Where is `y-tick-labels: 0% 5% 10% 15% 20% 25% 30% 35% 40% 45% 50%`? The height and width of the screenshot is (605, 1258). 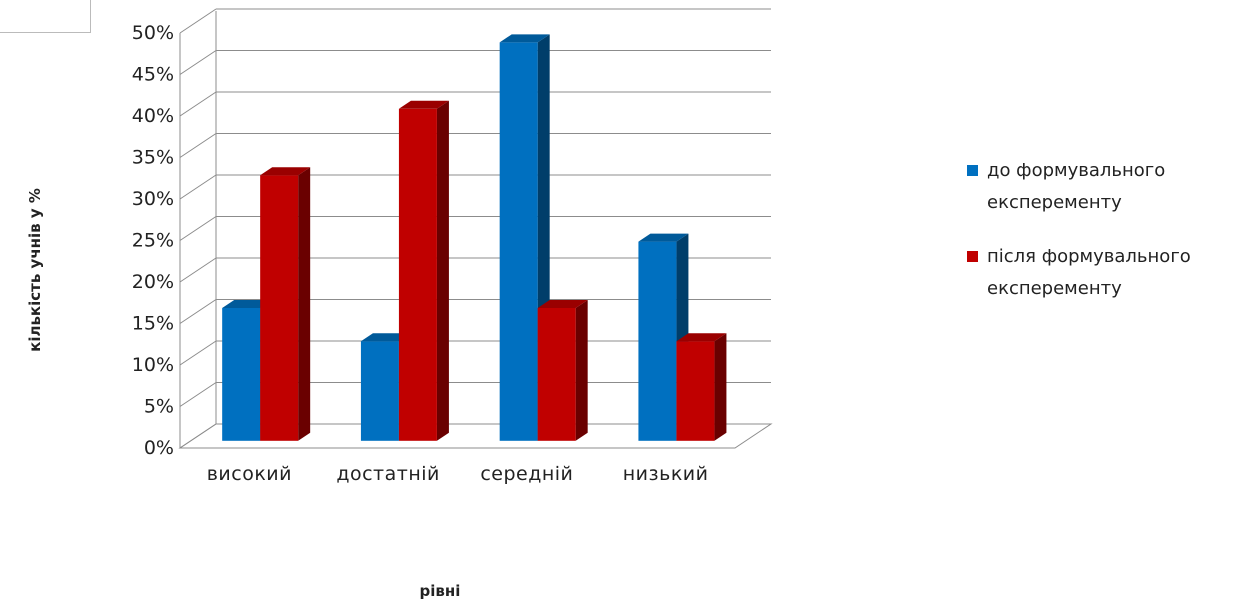 y-tick-labels: 0% 5% 10% 15% 20% 25% 30% 35% 40% 45% 50% is located at coordinates (153, 240).